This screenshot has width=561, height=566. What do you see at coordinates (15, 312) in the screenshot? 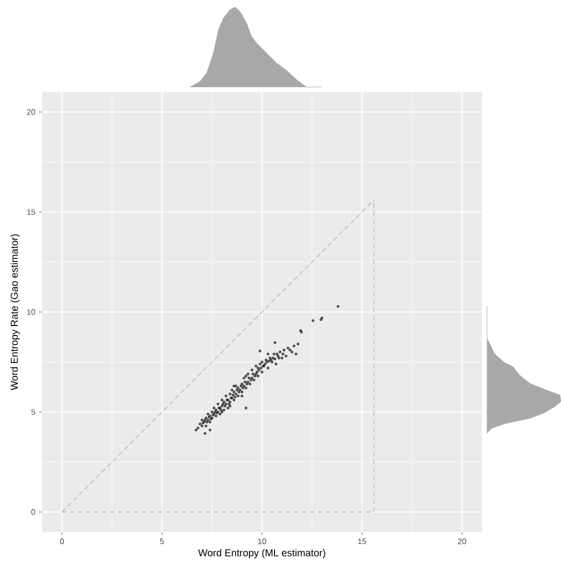
I see `y-axis-title: Word Entropy Rate (Gao estimator)` at bounding box center [15, 312].